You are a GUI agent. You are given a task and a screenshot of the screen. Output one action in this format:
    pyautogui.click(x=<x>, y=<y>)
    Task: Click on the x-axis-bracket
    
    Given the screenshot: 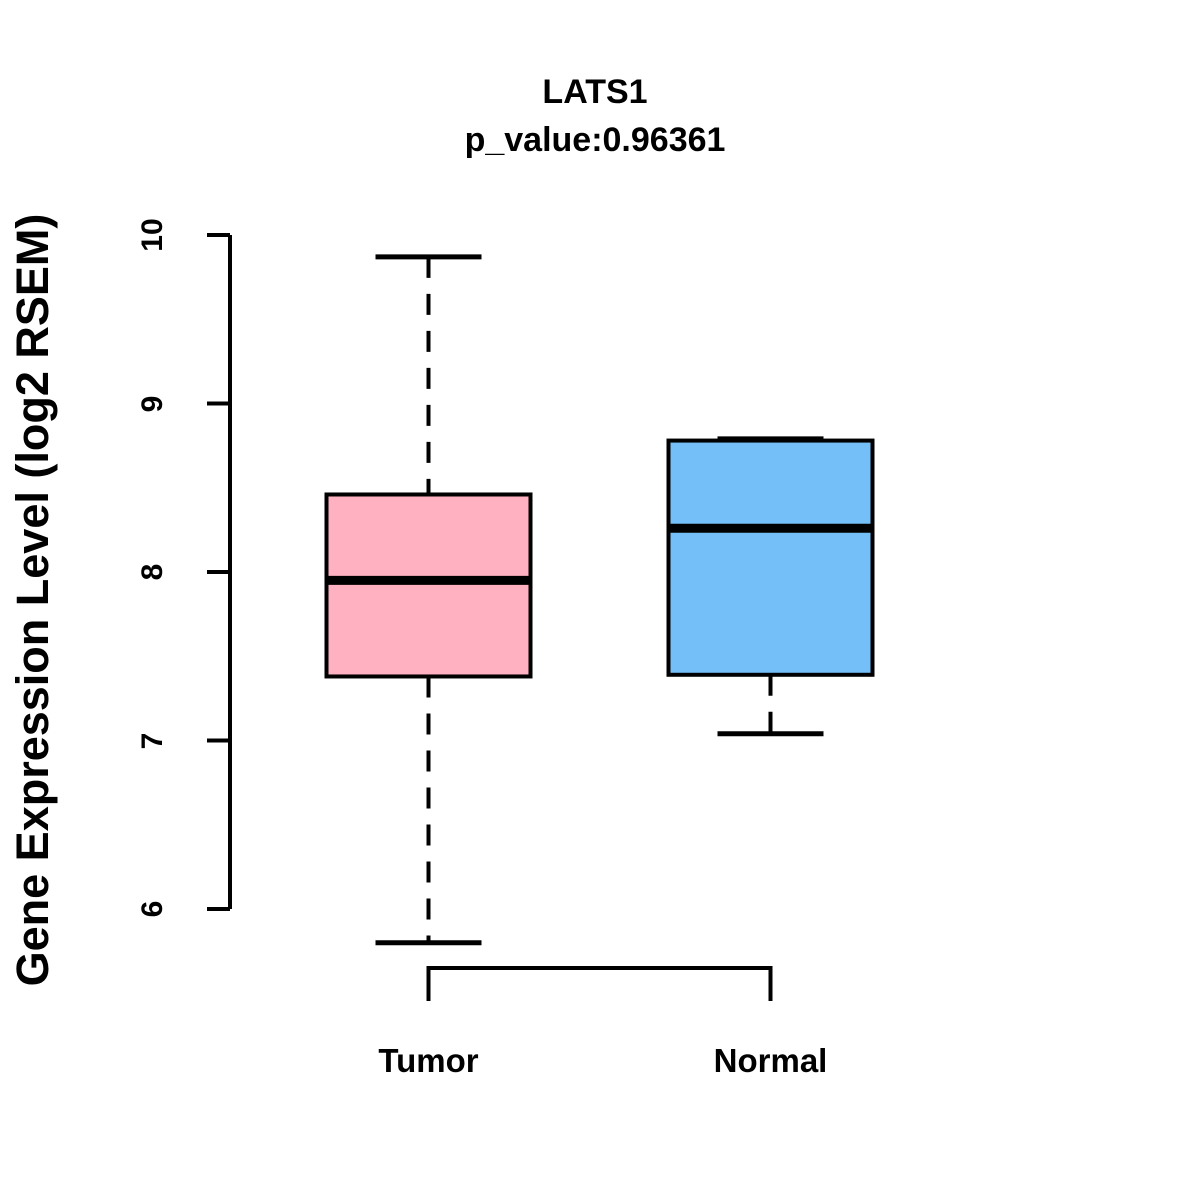 What is the action you would take?
    pyautogui.click(x=599, y=983)
    